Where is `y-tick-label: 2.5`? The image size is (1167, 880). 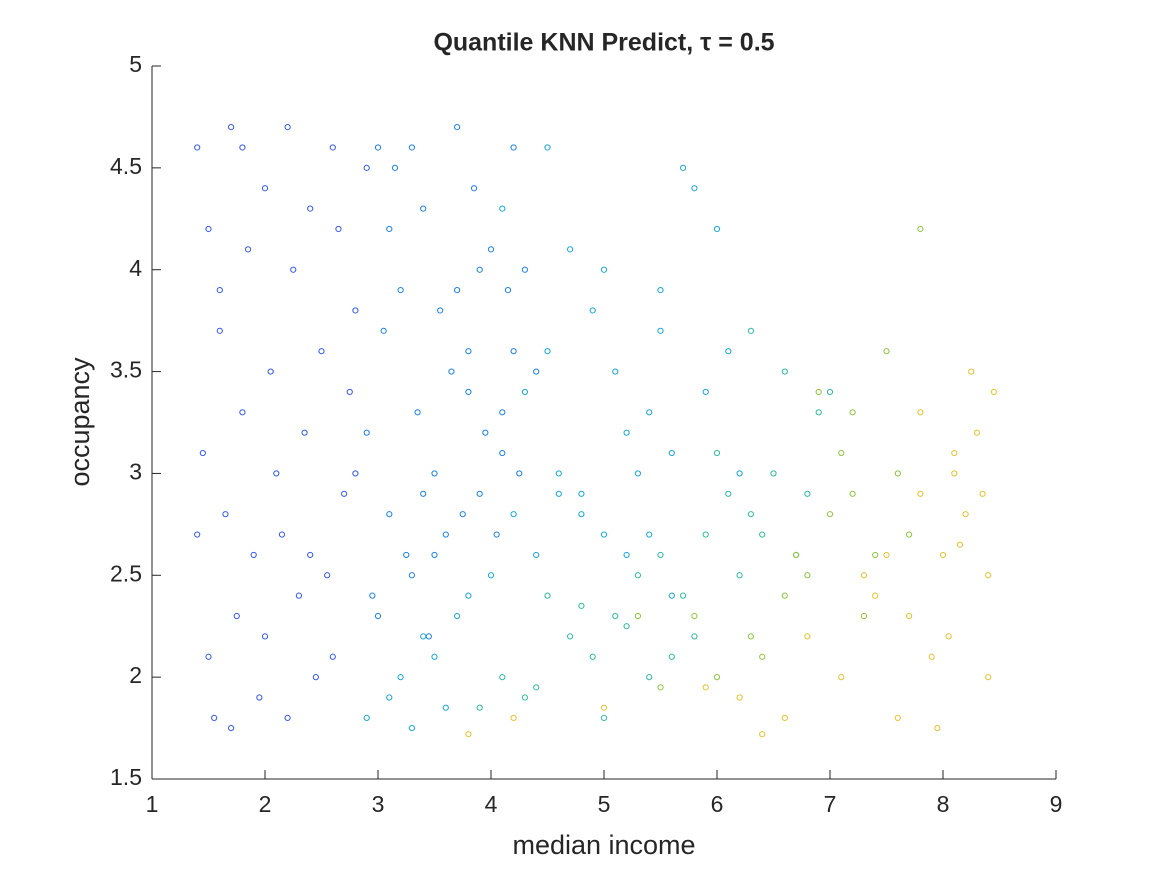 y-tick-label: 2.5 is located at coordinates (126, 573).